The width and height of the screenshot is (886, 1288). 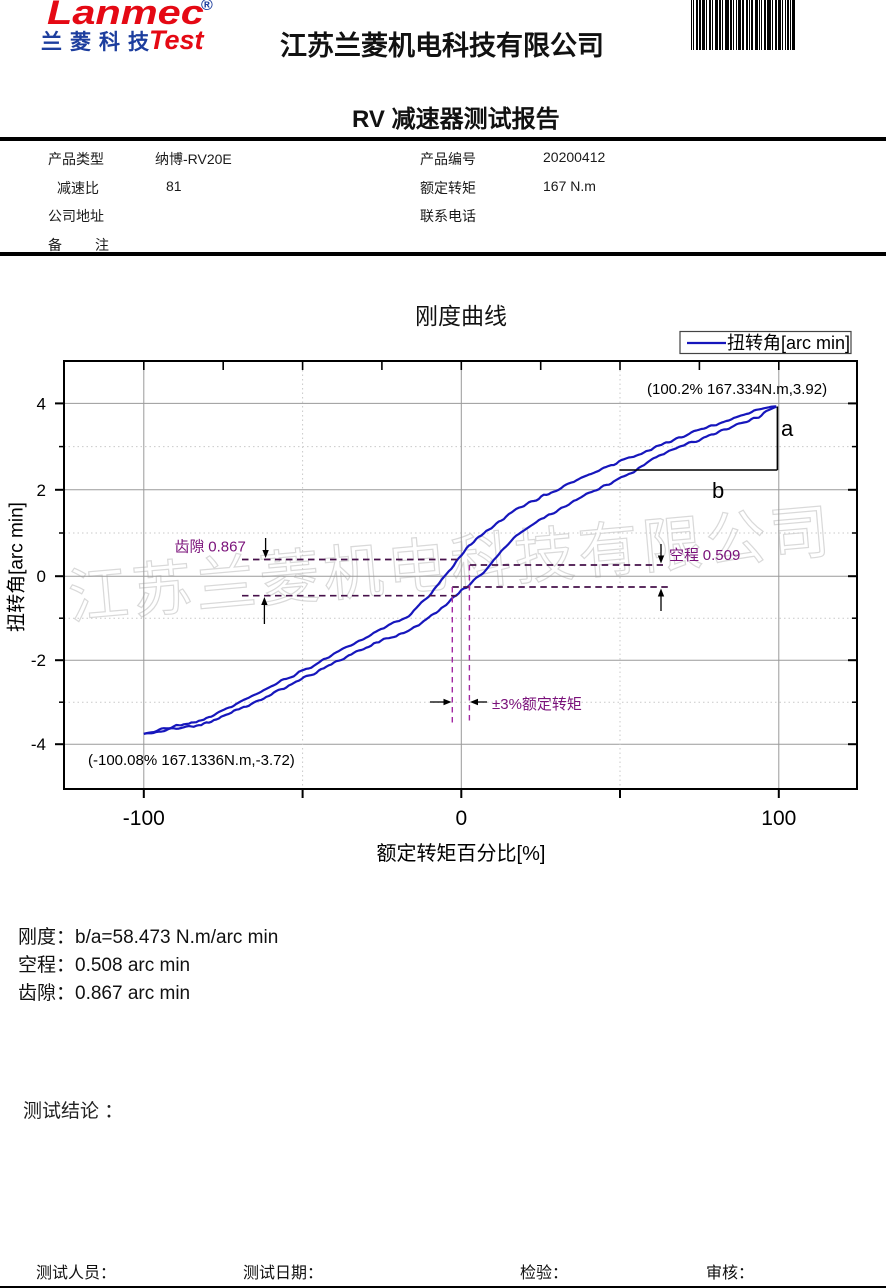 I want to click on svg-text: -4, so click(x=38, y=744).